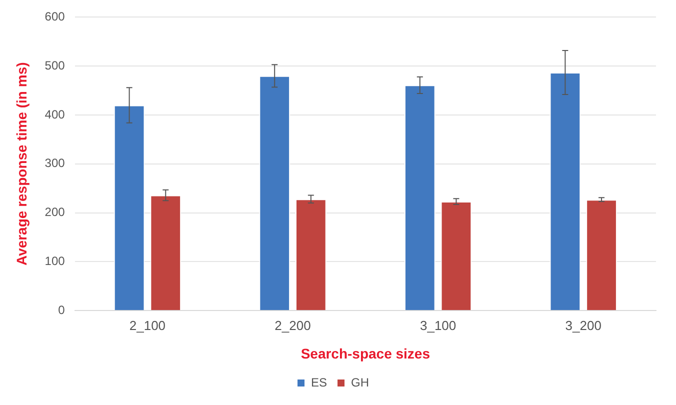 The image size is (676, 405). Describe the element at coordinates (319, 382) in the screenshot. I see `legend-label: ES` at that location.